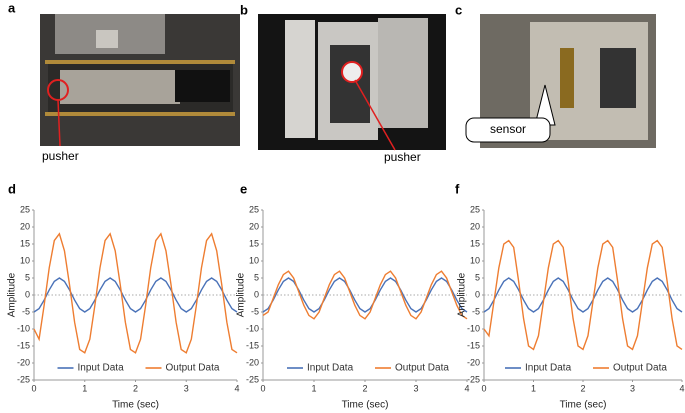 The height and width of the screenshot is (413, 685). I want to click on panel-label: f, so click(457, 188).